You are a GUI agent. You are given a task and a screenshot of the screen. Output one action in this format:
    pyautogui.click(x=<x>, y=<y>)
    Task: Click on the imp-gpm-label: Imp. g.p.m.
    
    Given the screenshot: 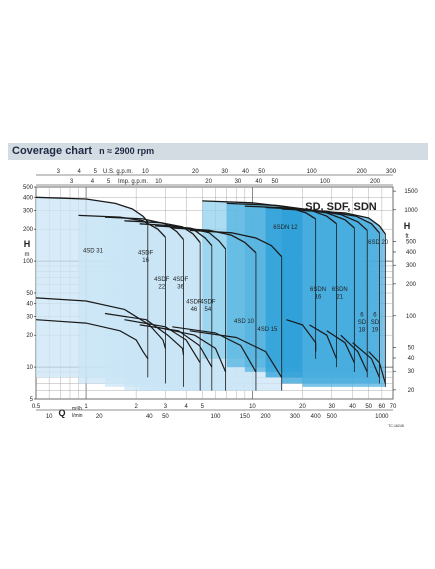 What is the action you would take?
    pyautogui.click(x=133, y=182)
    